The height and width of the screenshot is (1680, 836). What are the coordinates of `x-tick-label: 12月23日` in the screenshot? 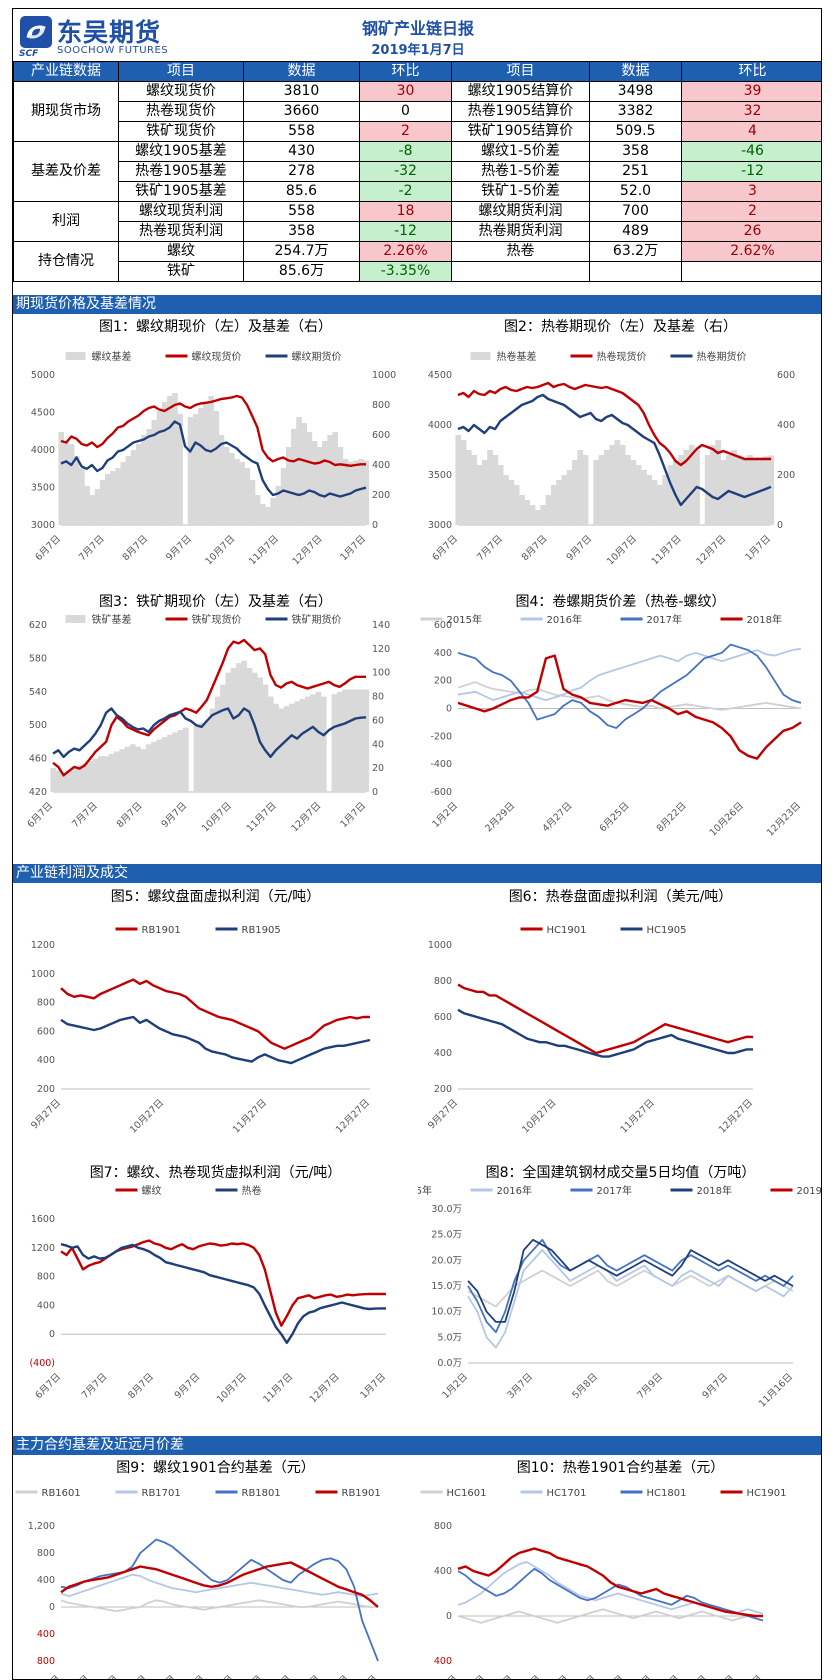 It's located at (784, 819).